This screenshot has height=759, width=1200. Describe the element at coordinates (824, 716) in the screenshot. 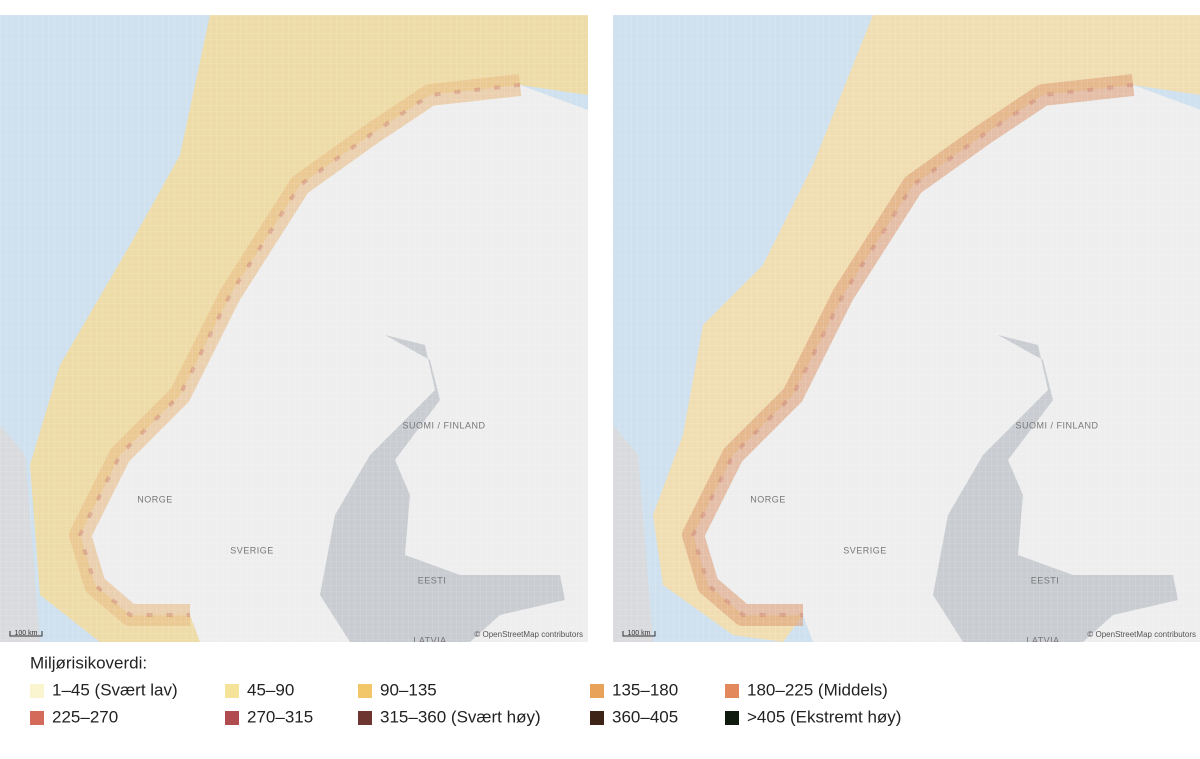

I see `legend-label: >405 (Ekstremt høy)` at that location.